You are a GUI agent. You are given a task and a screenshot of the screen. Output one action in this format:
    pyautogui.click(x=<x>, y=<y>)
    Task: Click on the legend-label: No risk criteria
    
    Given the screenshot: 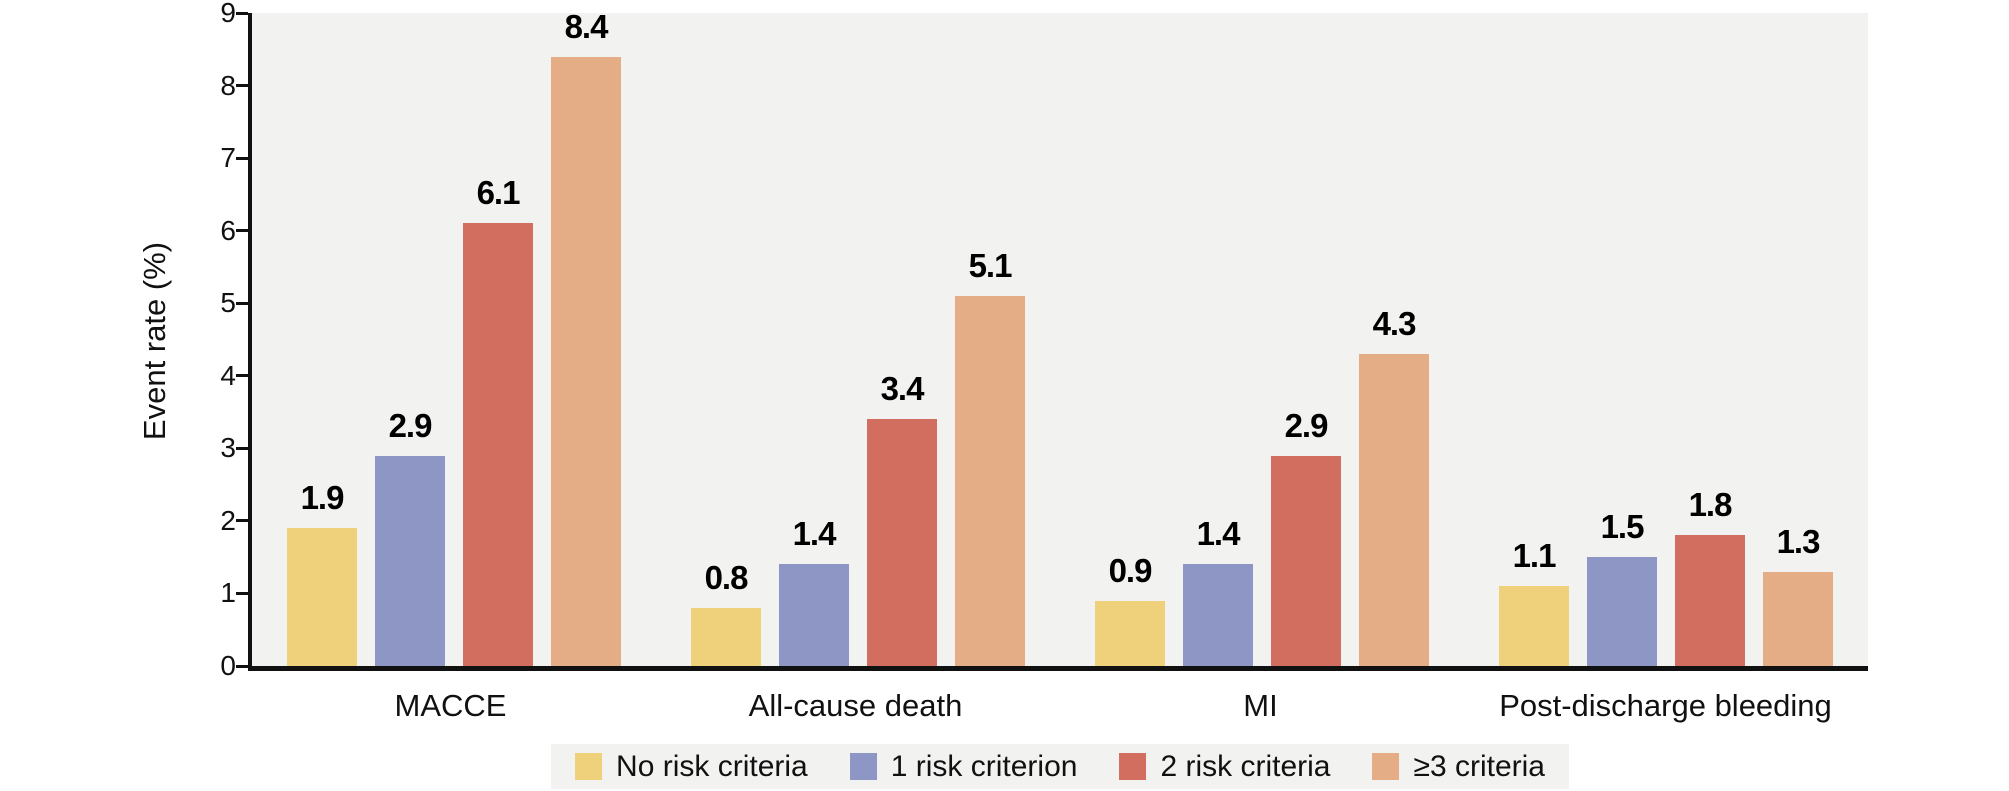 What is the action you would take?
    pyautogui.click(x=712, y=766)
    